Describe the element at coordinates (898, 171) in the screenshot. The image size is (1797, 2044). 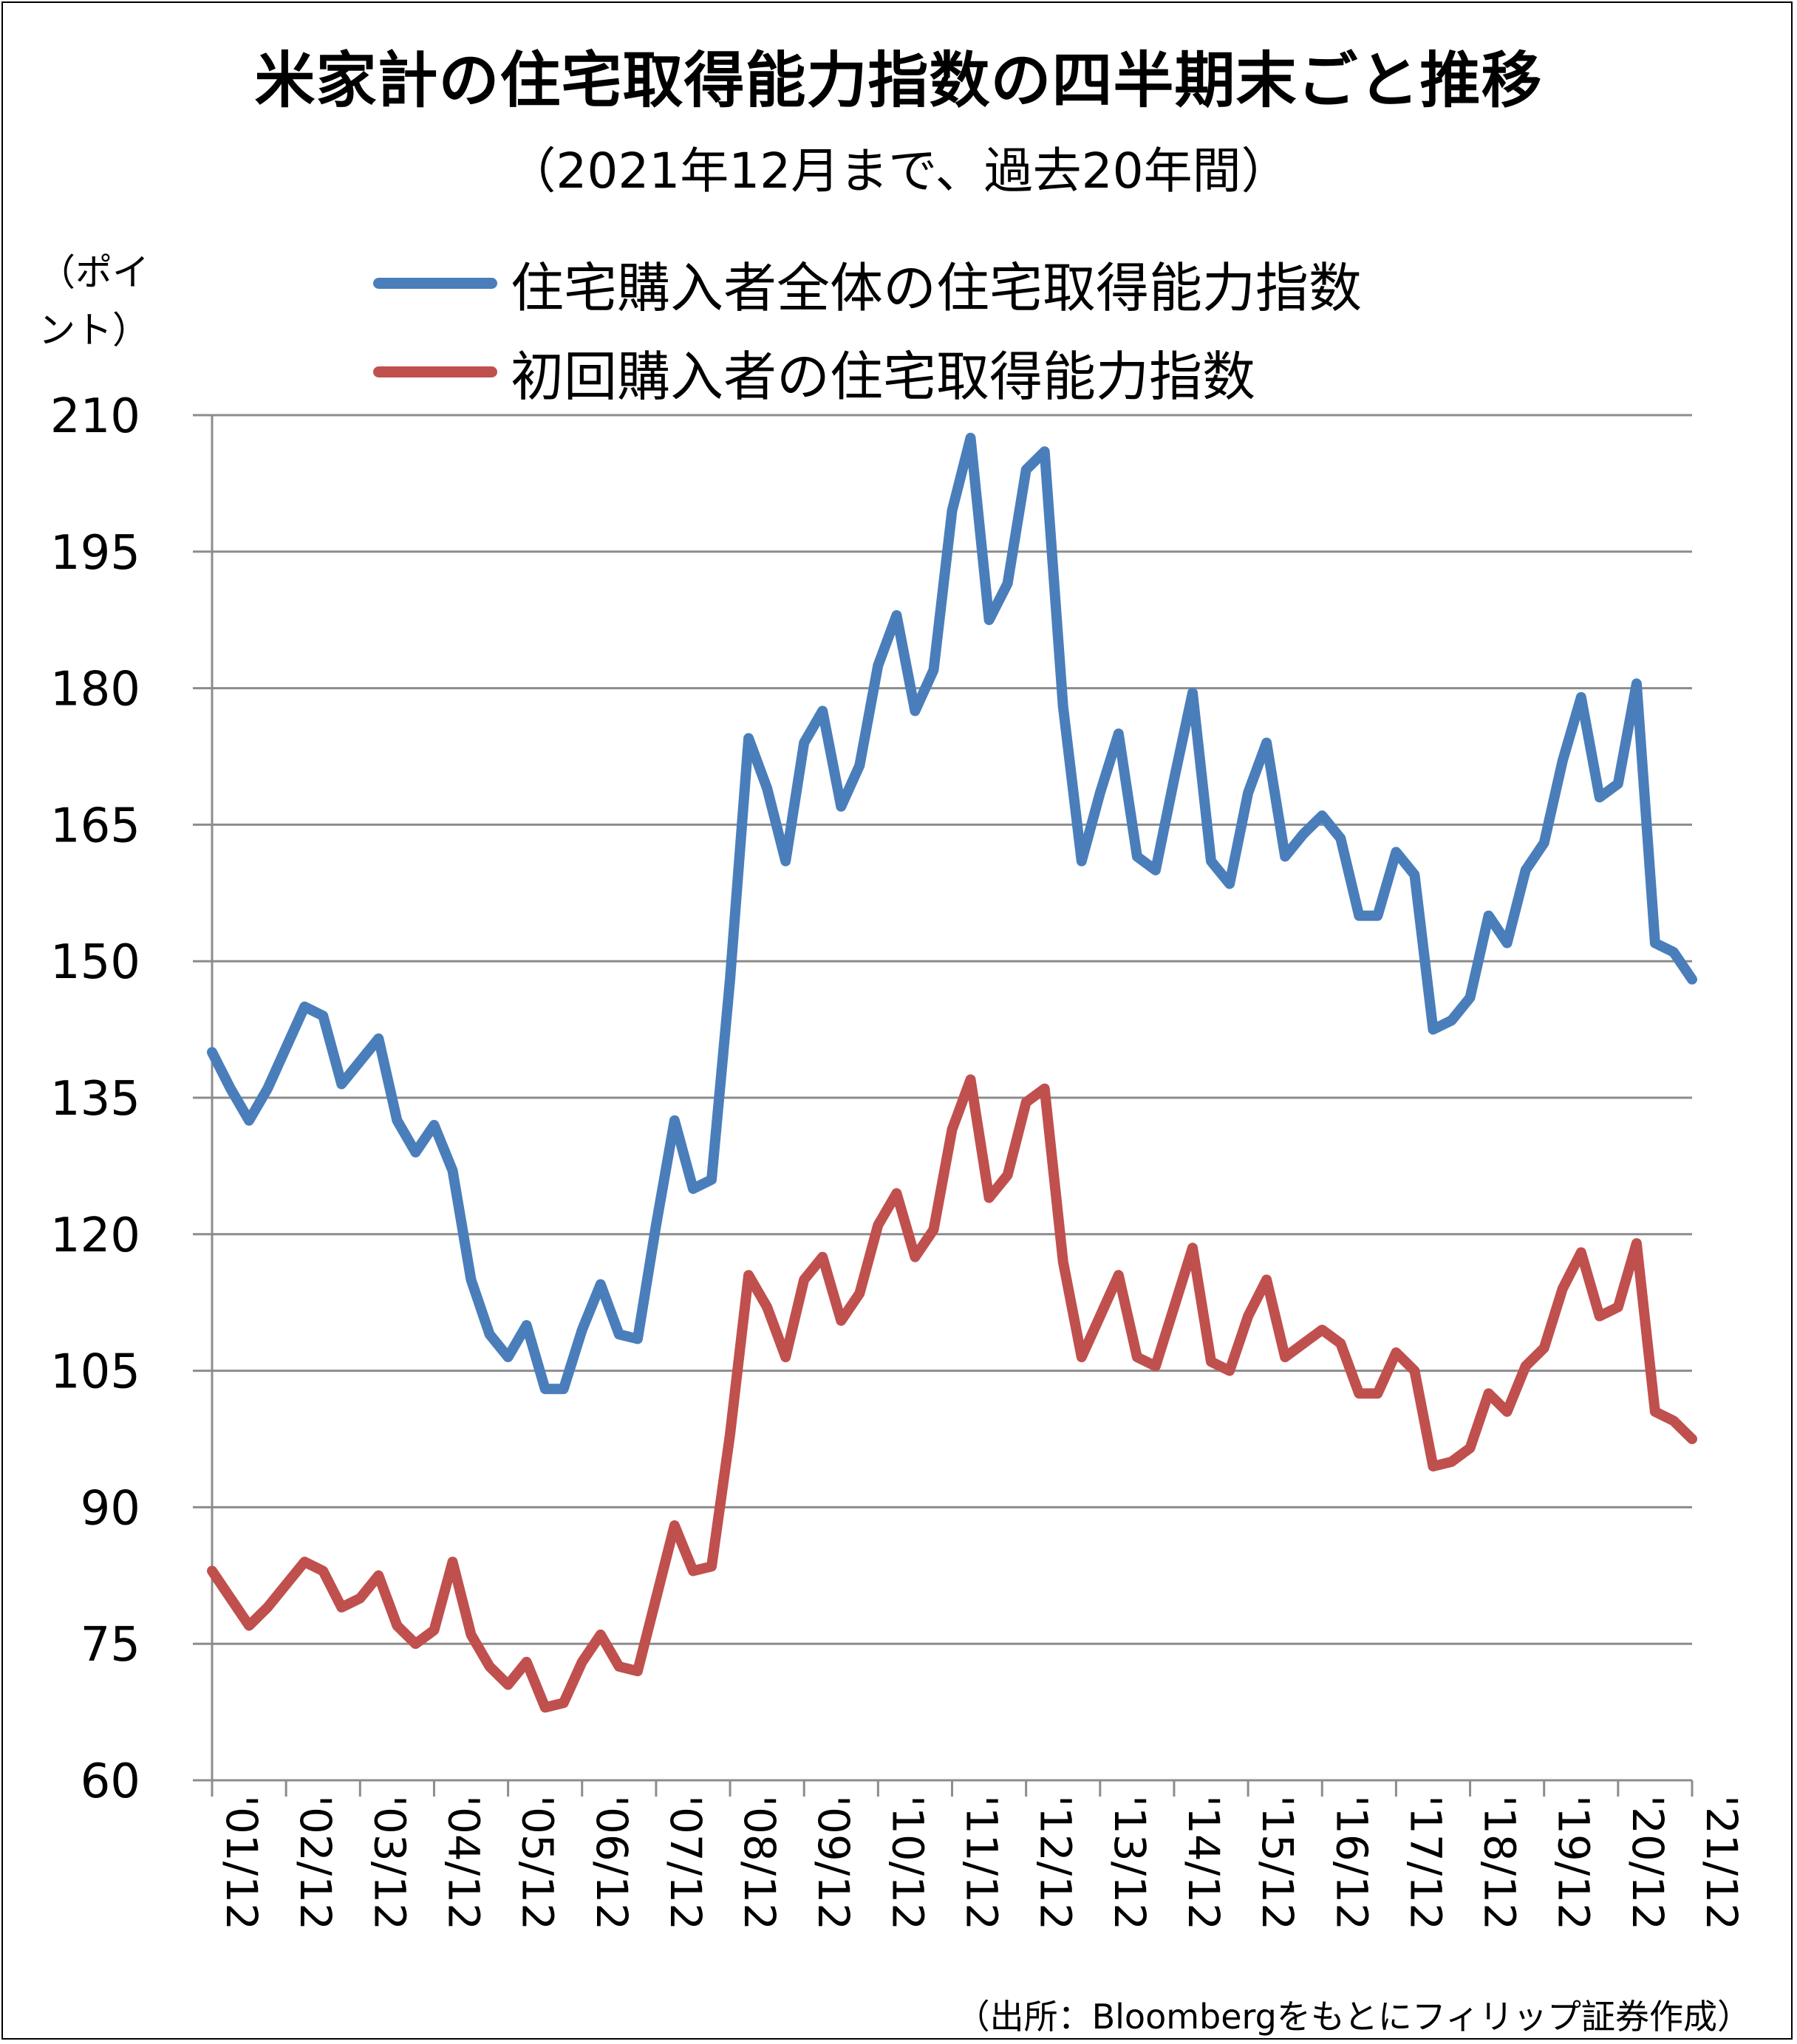
I see `chart-subtitle: （2021年12月まで、過去20年間）` at that location.